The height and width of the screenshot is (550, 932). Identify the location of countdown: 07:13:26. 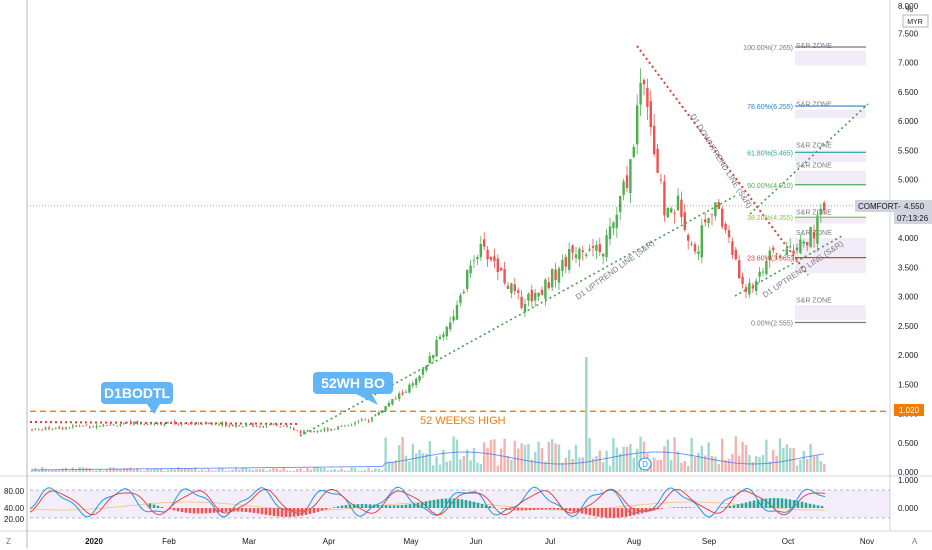
(913, 218).